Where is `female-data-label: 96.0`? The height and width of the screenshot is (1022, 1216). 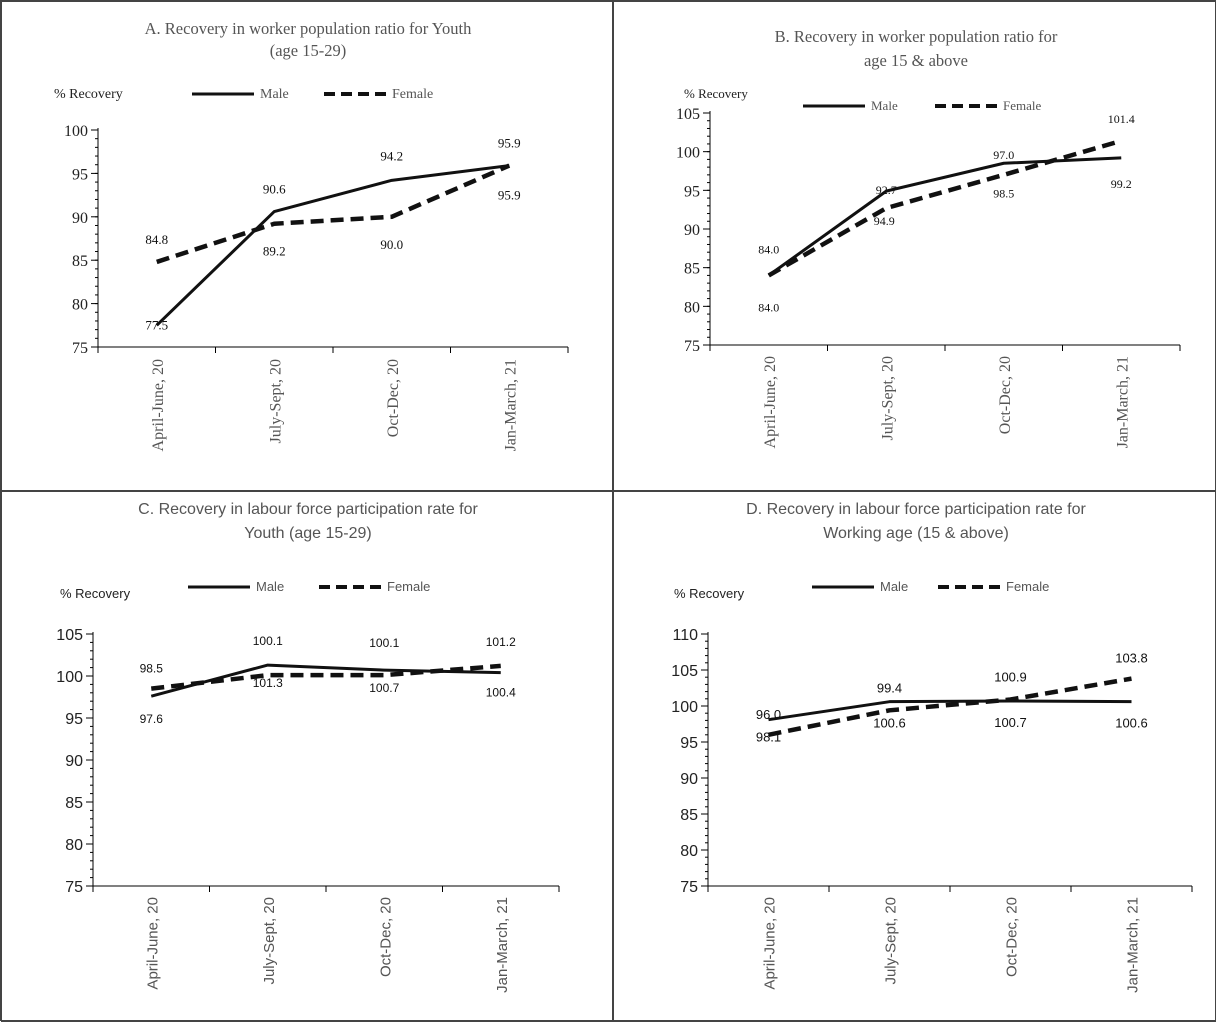
female-data-label: 96.0 is located at coordinates (768, 714).